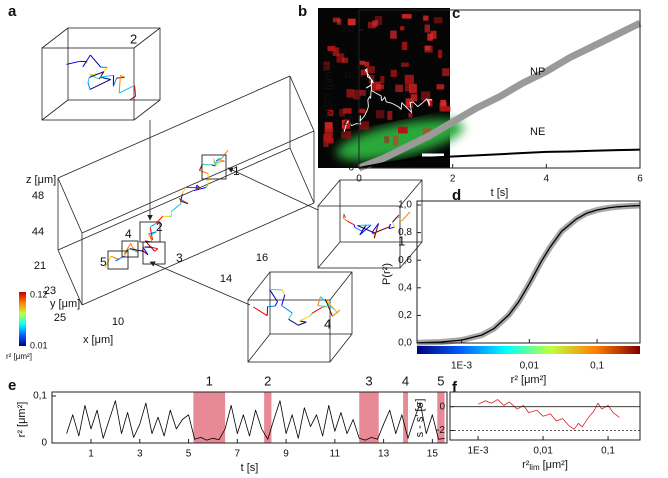 Image resolution: width=668 pixels, height=478 pixels. Describe the element at coordinates (456, 195) in the screenshot. I see `panel-label: d` at that location.